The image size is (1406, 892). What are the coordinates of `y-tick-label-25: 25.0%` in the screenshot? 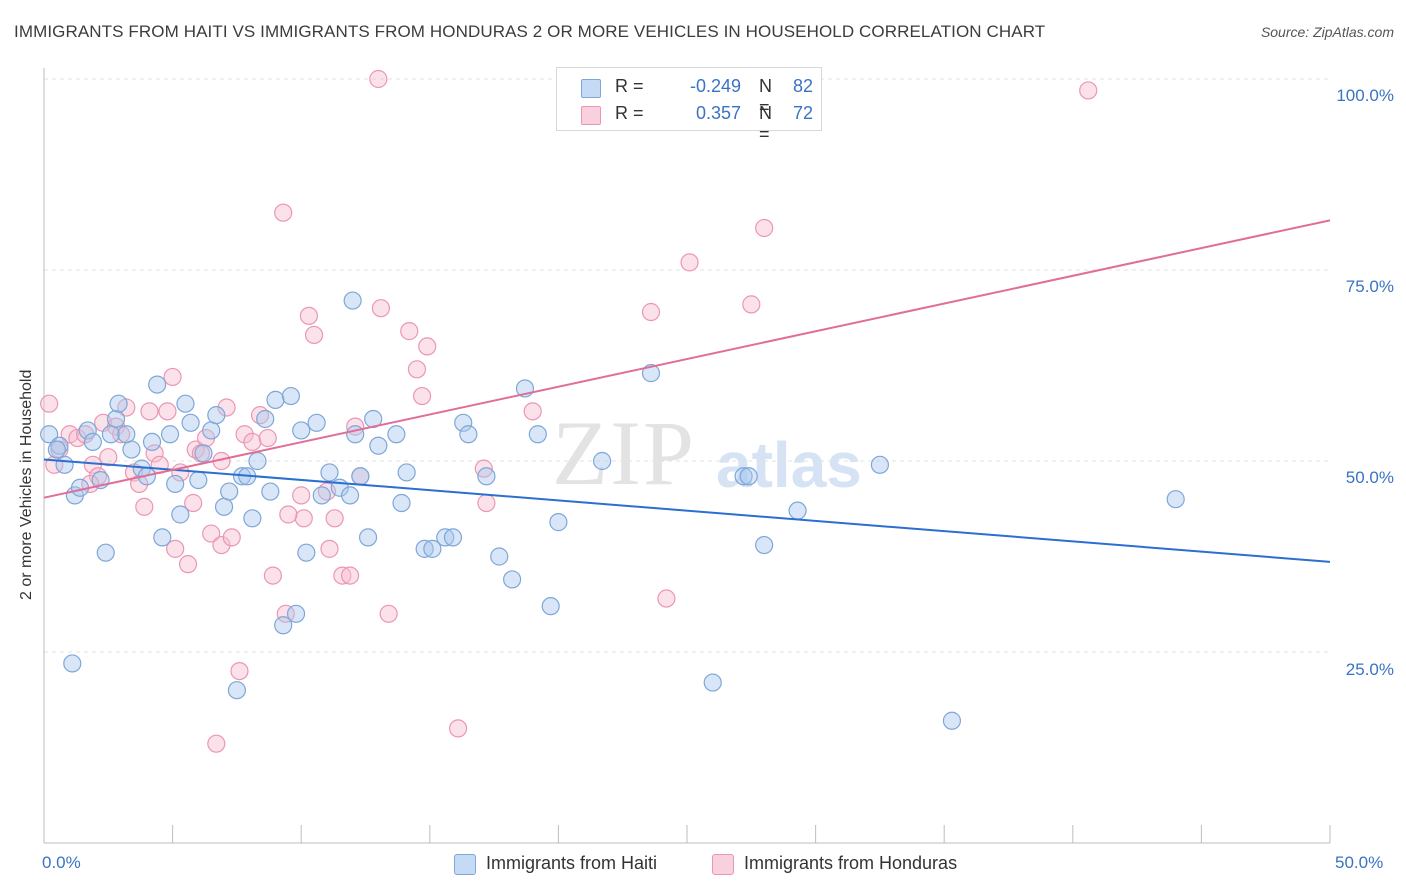 It's located at (1369, 669).